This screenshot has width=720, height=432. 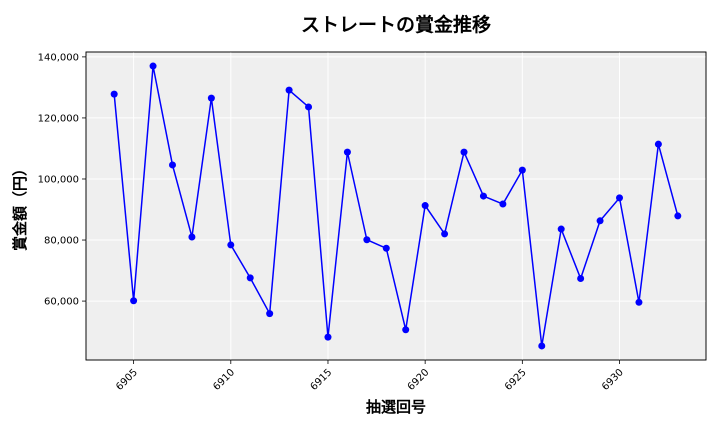 What do you see at coordinates (419, 380) in the screenshot?
I see `x-tick-label: 6920` at bounding box center [419, 380].